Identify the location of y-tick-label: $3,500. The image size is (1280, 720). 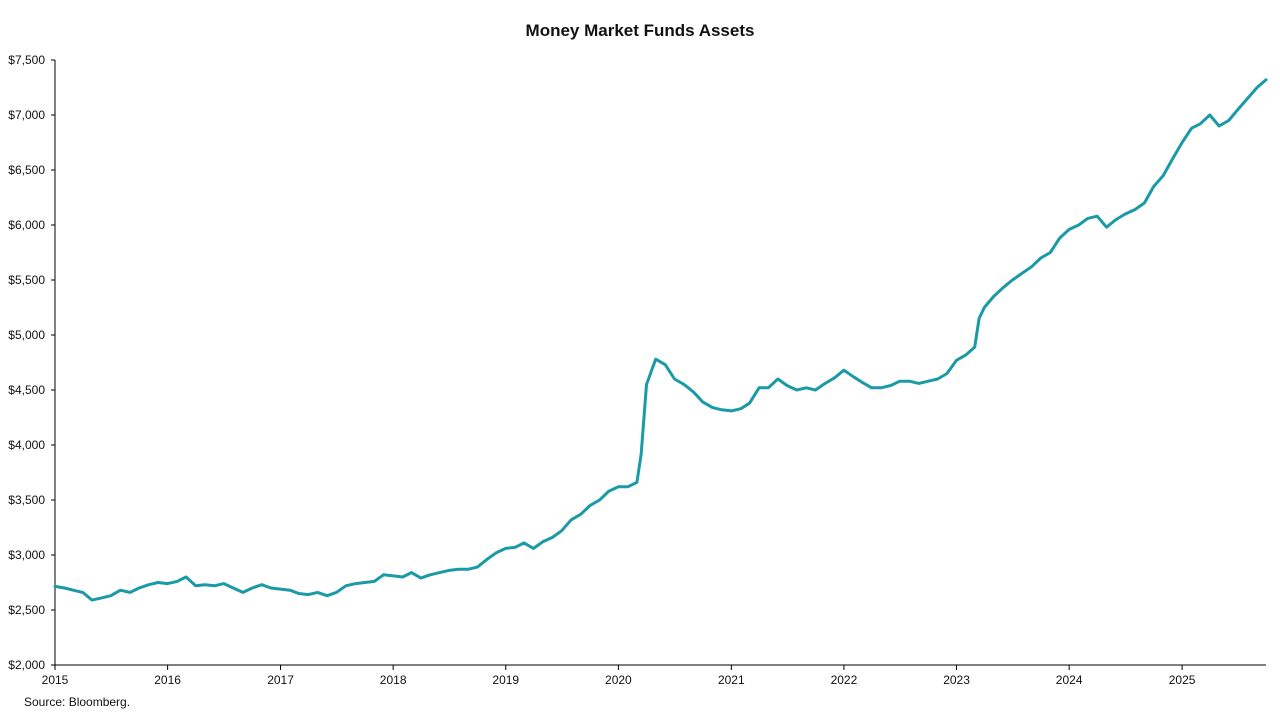
(26, 500).